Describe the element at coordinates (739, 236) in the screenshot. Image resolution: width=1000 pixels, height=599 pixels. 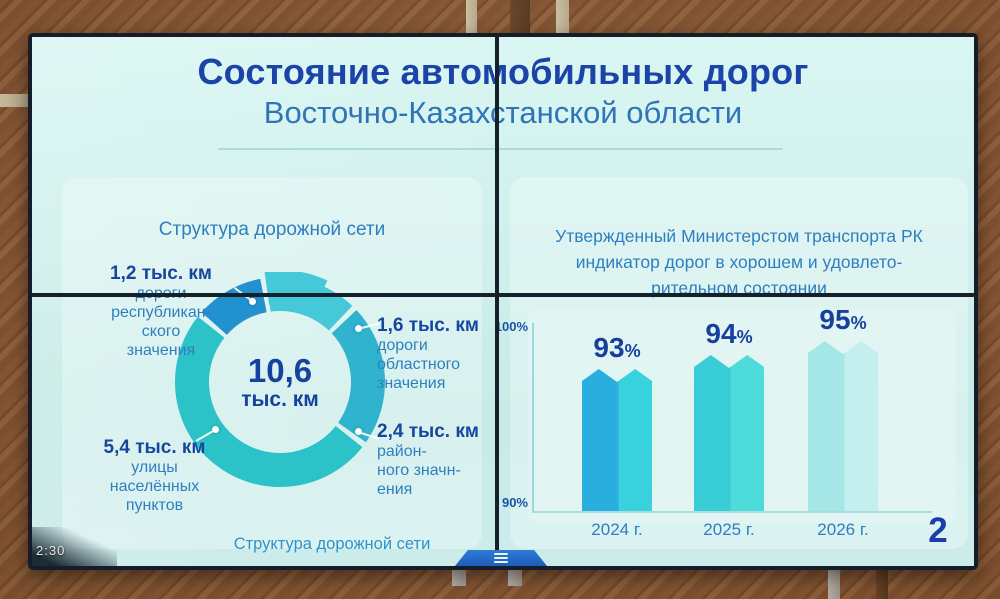
I see `heading-line: Утвержденный Министерстом транспорта РК` at that location.